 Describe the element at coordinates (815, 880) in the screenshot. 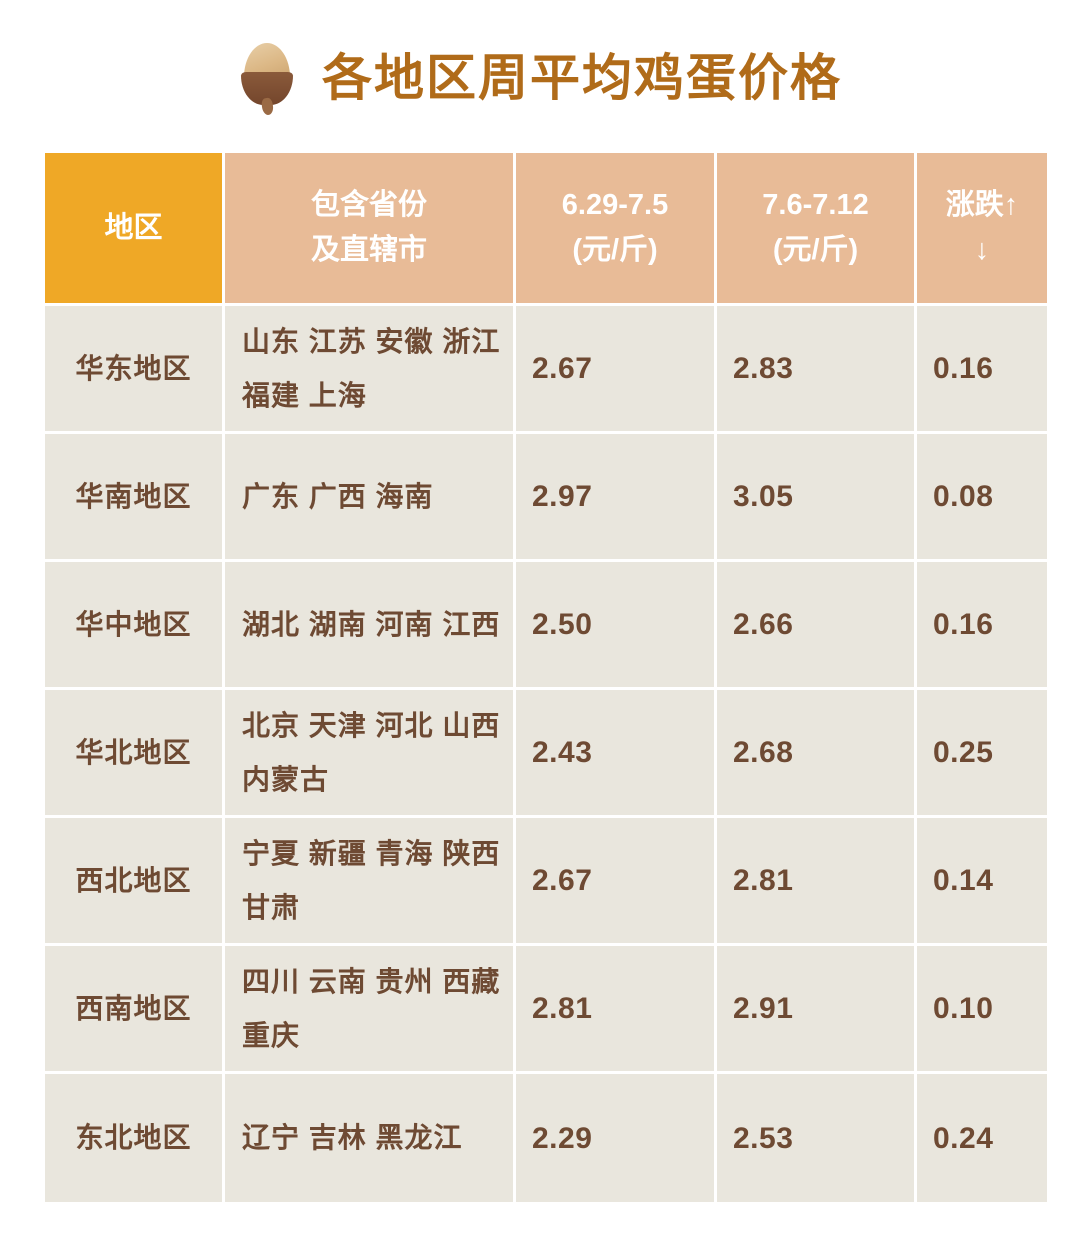

I see `cell-week2-price: 2.81` at that location.